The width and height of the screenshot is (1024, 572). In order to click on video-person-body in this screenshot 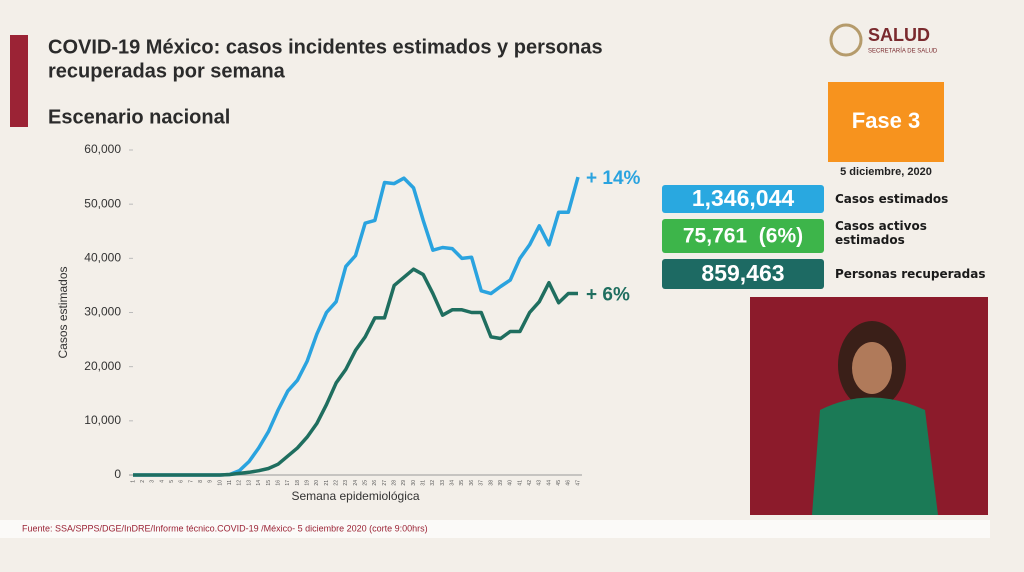, I will do `click(875, 456)`.